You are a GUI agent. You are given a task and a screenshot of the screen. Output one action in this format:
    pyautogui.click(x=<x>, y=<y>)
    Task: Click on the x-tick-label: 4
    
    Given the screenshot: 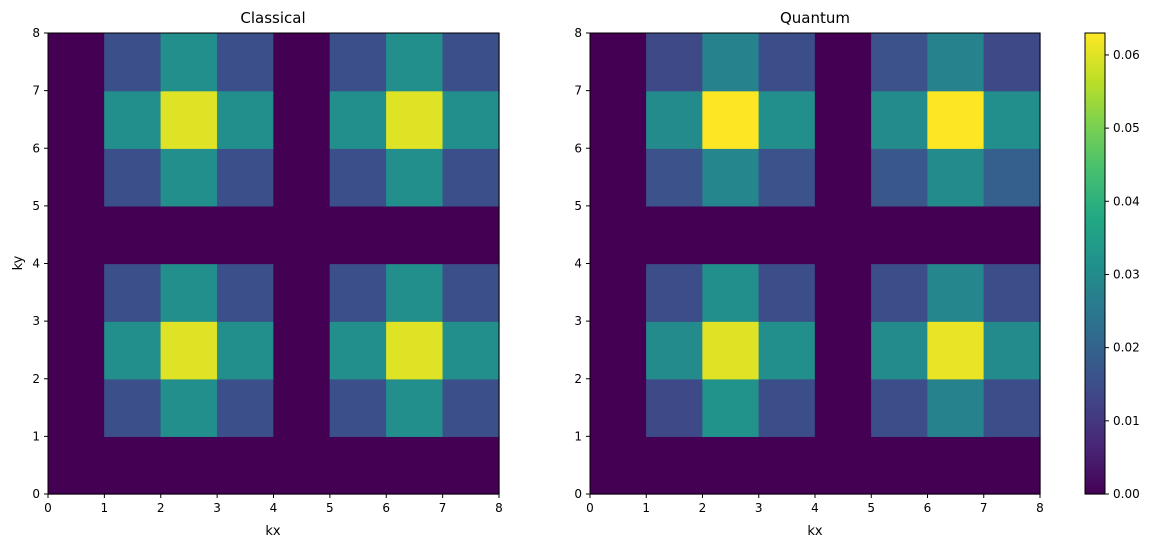 What is the action you would take?
    pyautogui.click(x=815, y=508)
    